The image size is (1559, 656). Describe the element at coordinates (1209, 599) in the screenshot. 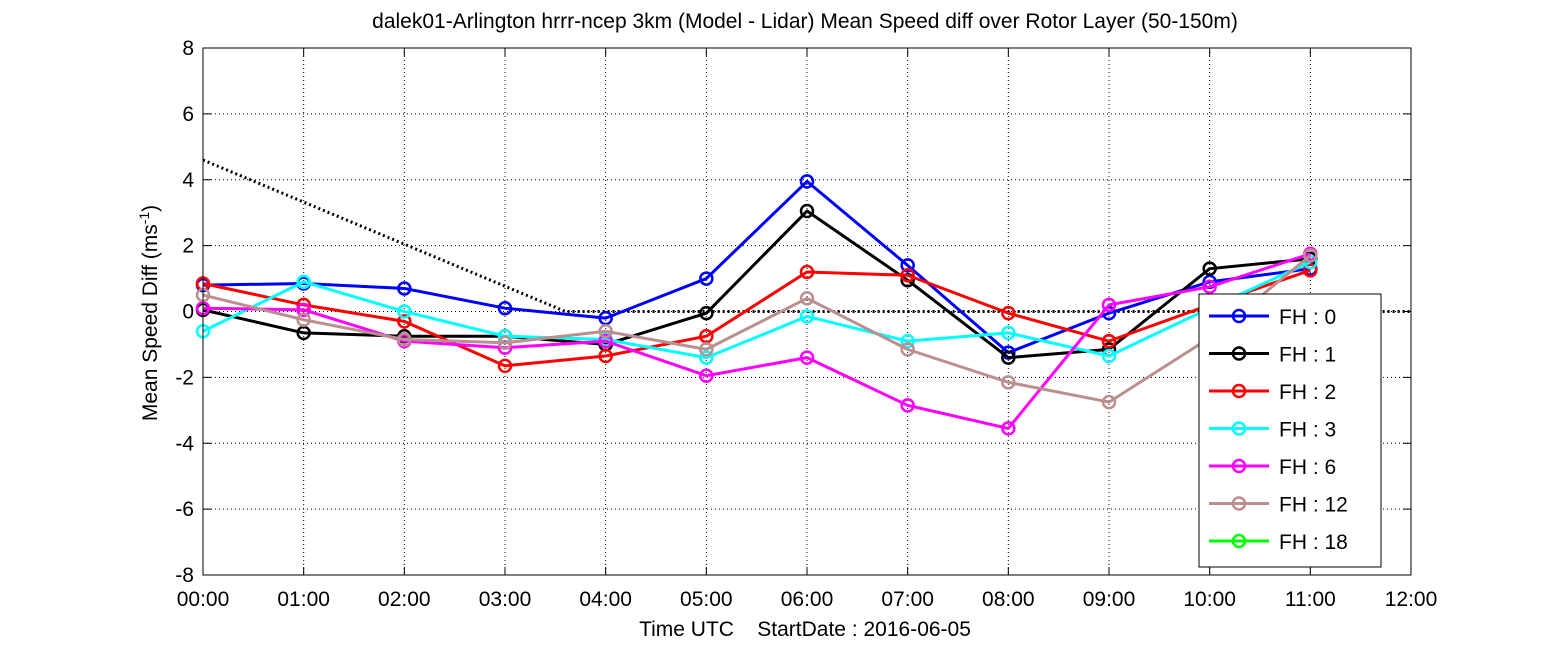

I see `x-tick-label: 10:00` at that location.